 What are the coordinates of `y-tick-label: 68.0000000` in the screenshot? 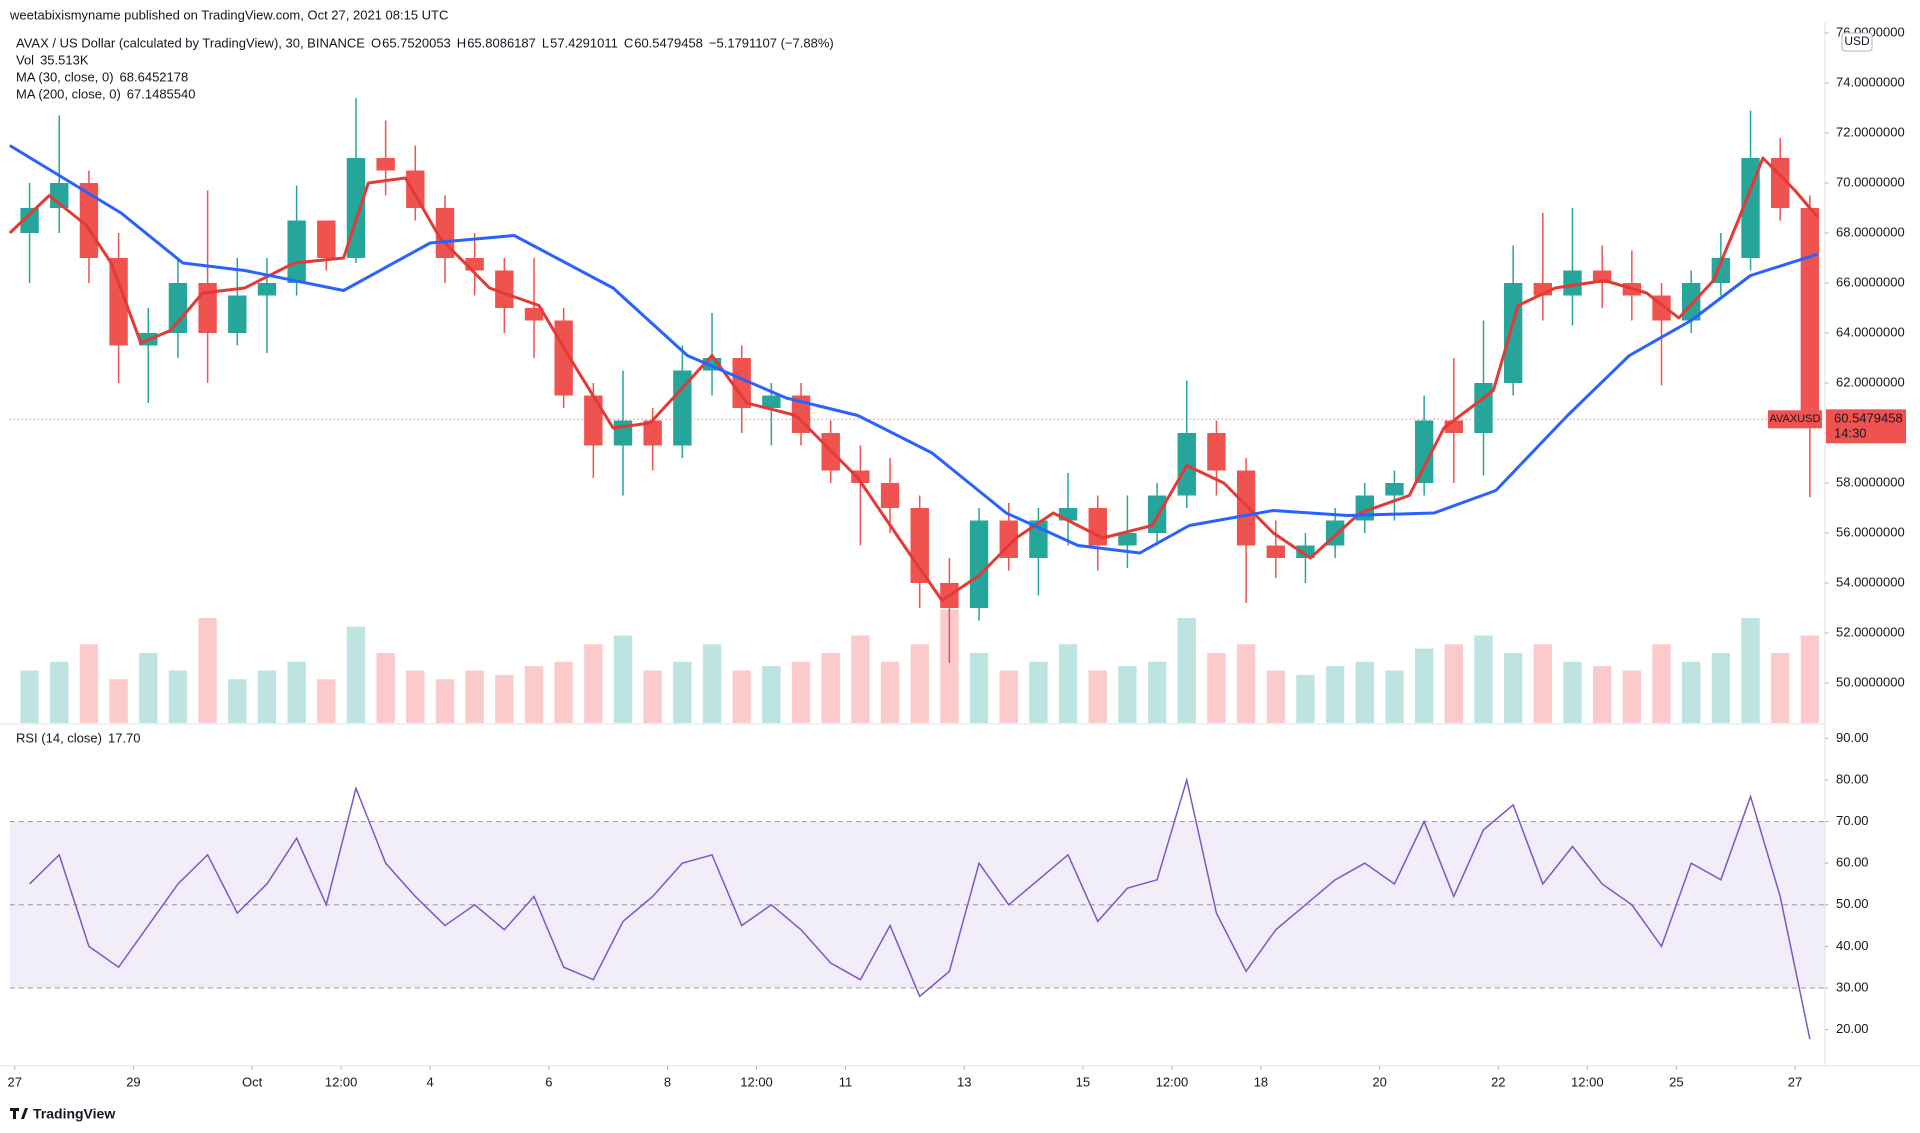 It's located at (1870, 231).